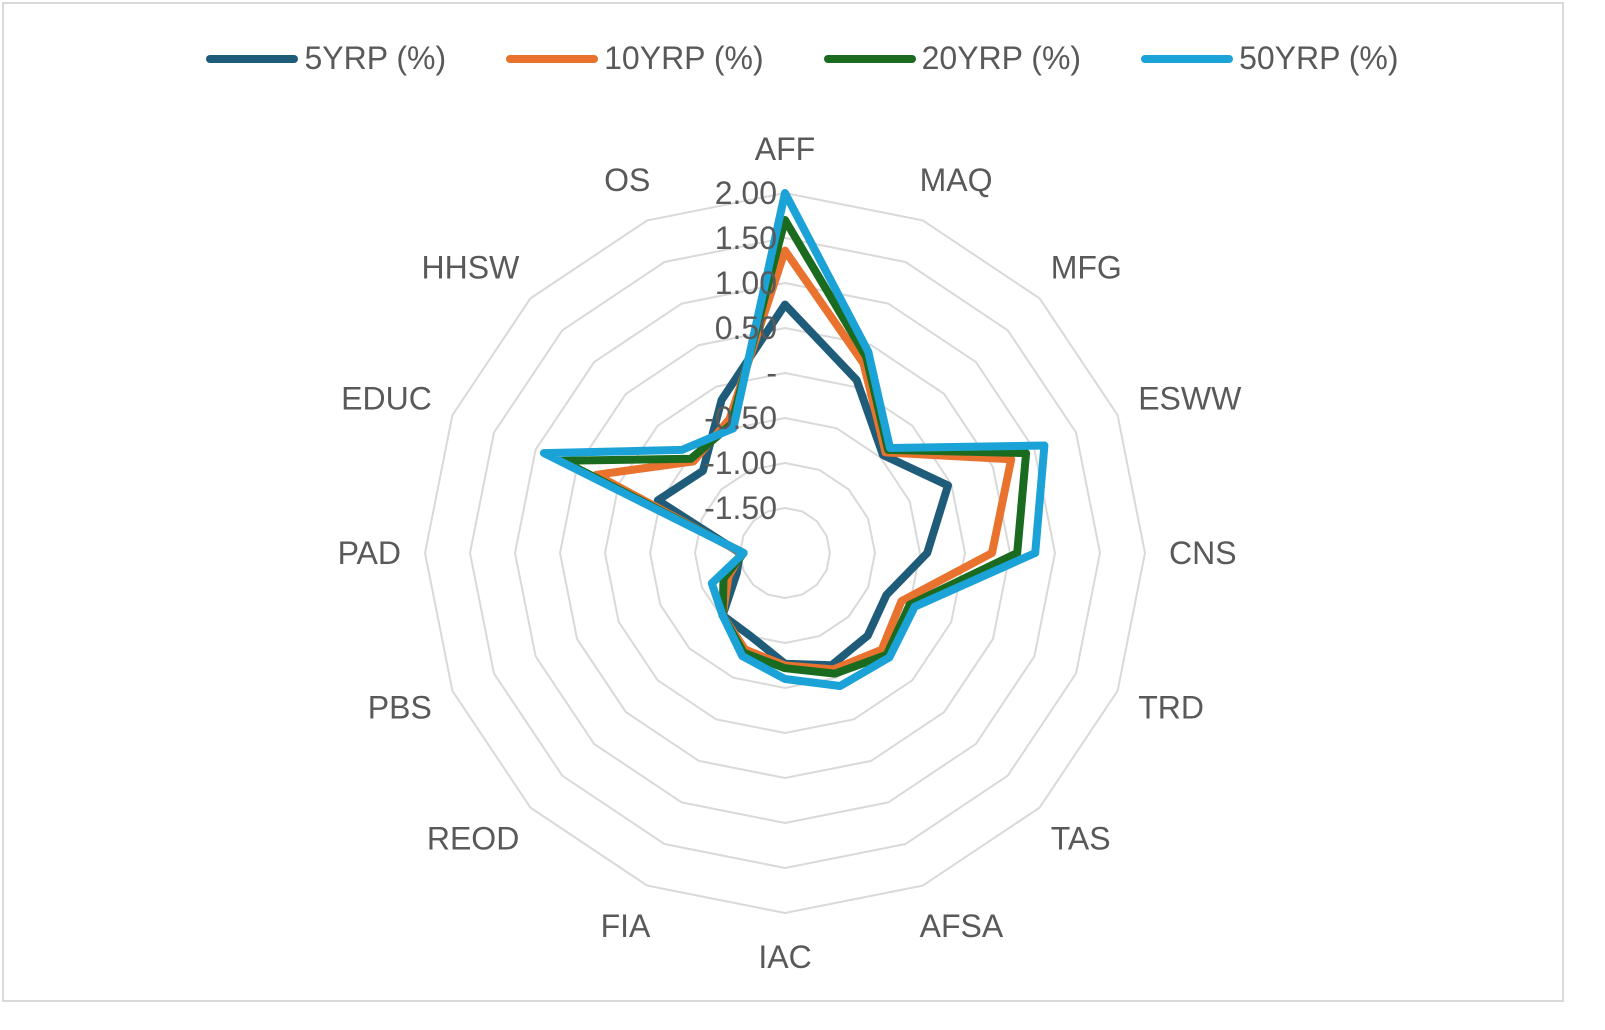 The image size is (1605, 1030). Describe the element at coordinates (746, 193) in the screenshot. I see `tick-label: 2.00` at that location.